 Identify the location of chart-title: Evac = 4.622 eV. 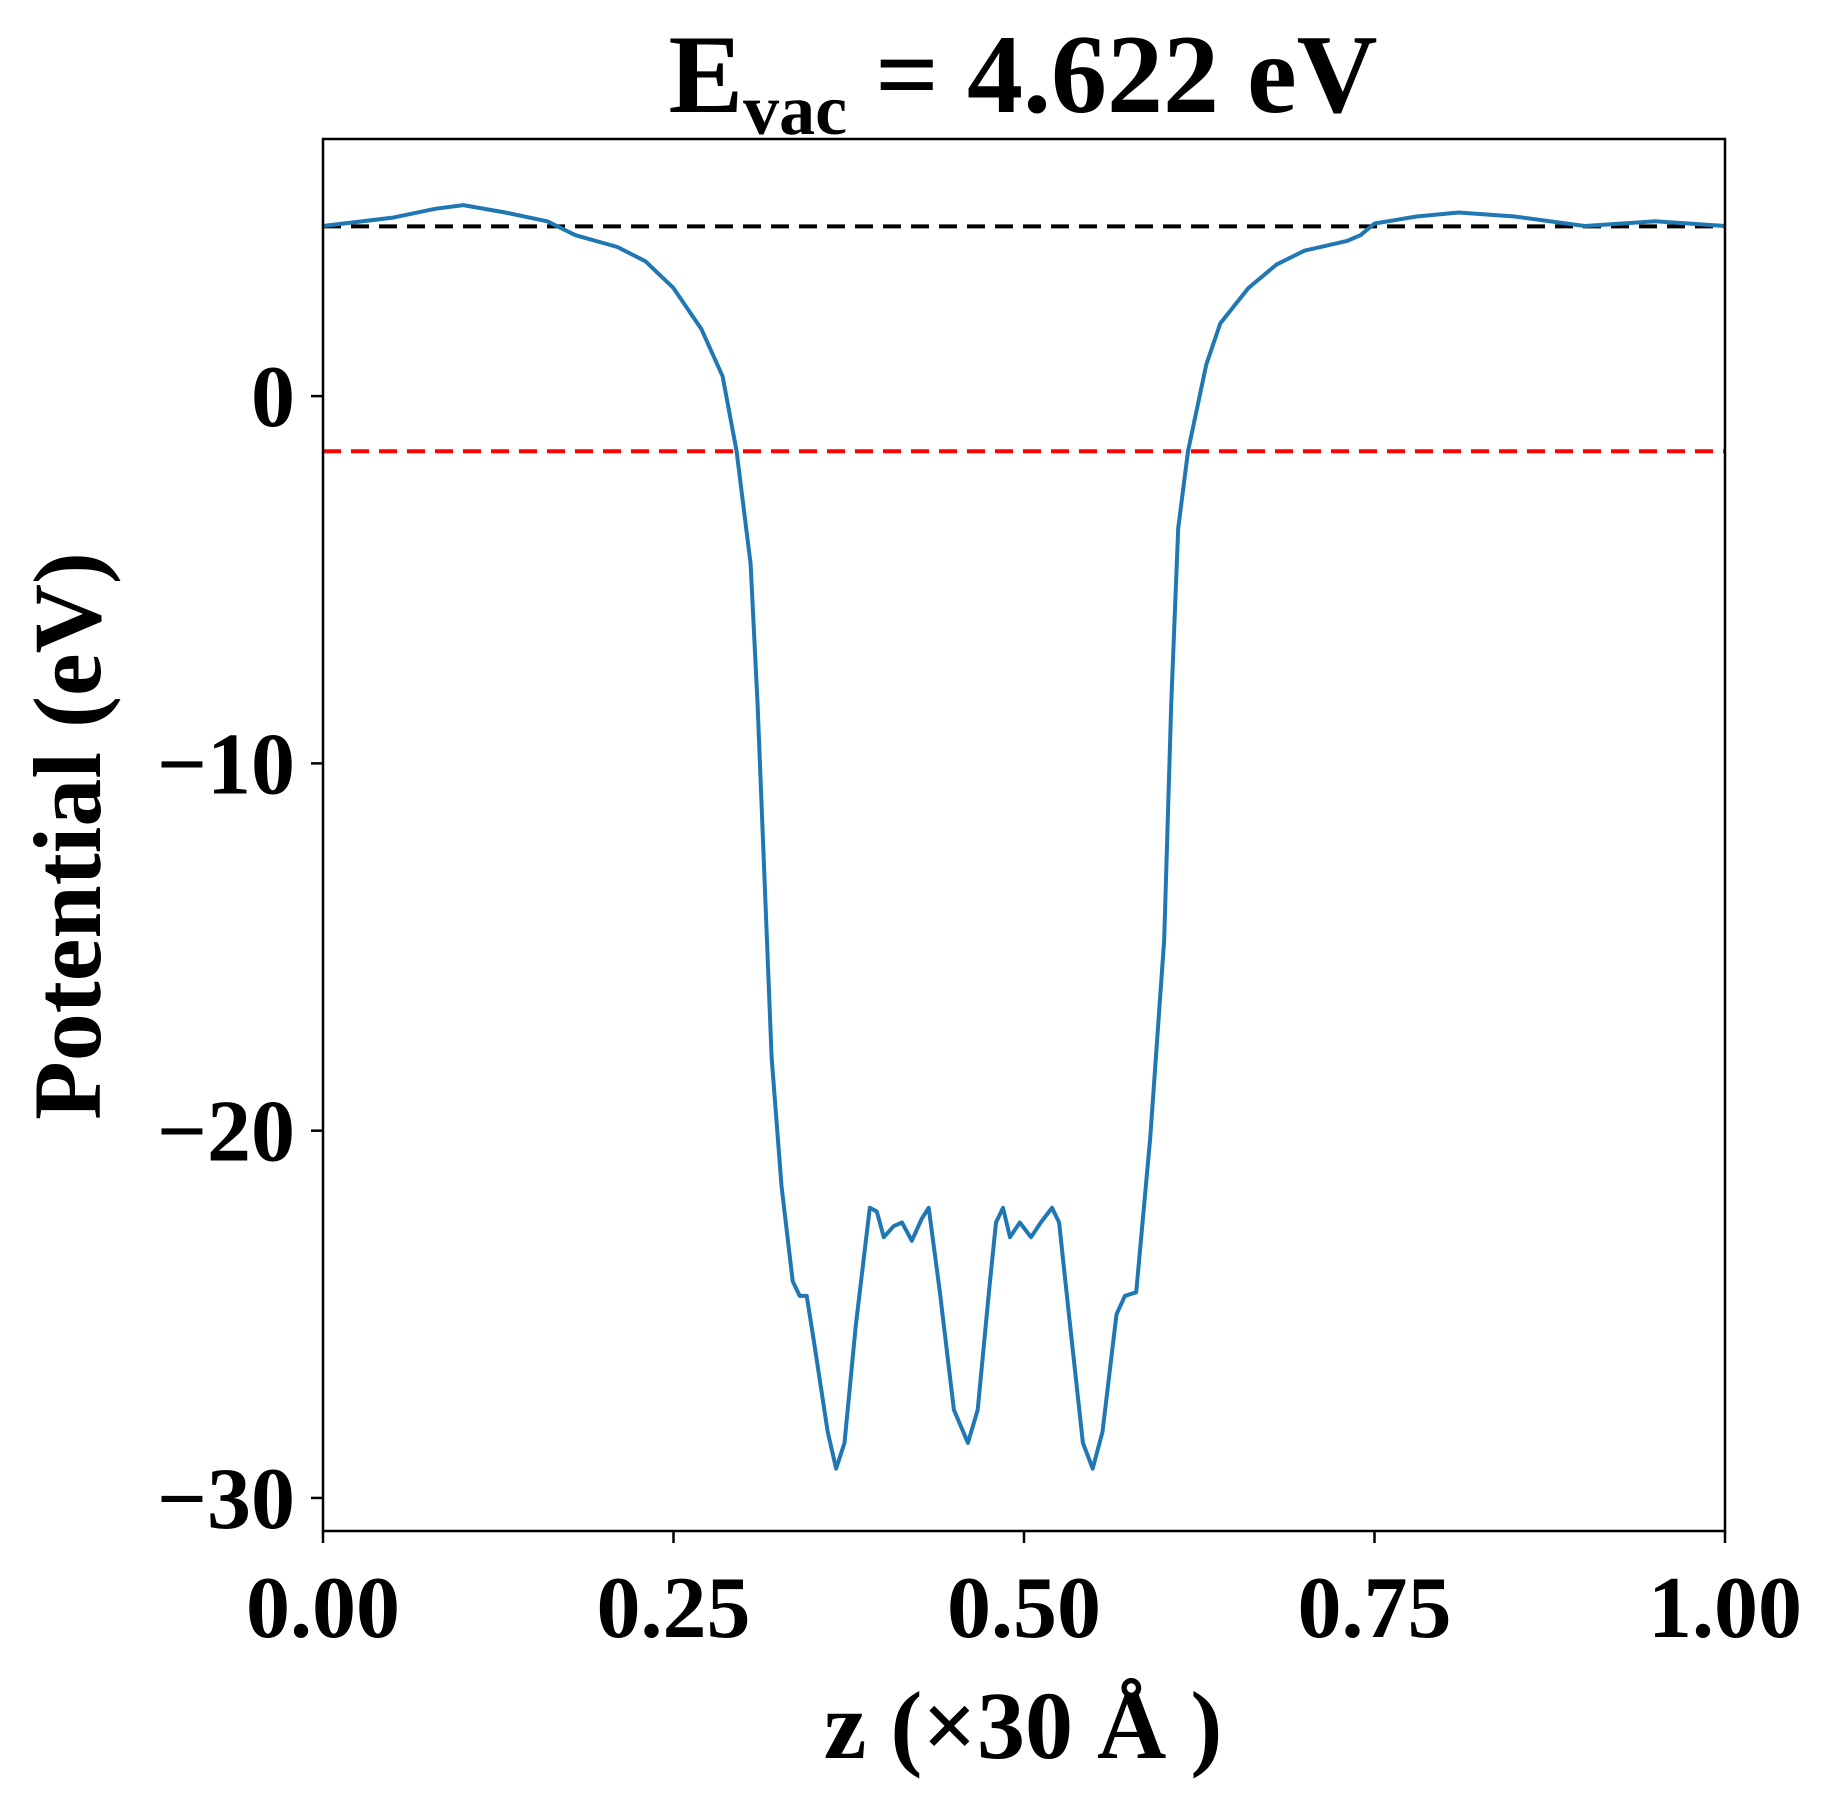
(1022, 81).